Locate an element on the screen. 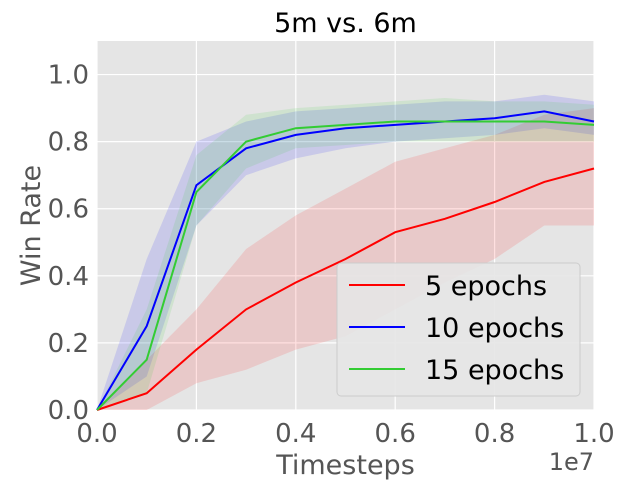 The image size is (625, 491). x-tick-label-2: 0.4 is located at coordinates (295, 434).